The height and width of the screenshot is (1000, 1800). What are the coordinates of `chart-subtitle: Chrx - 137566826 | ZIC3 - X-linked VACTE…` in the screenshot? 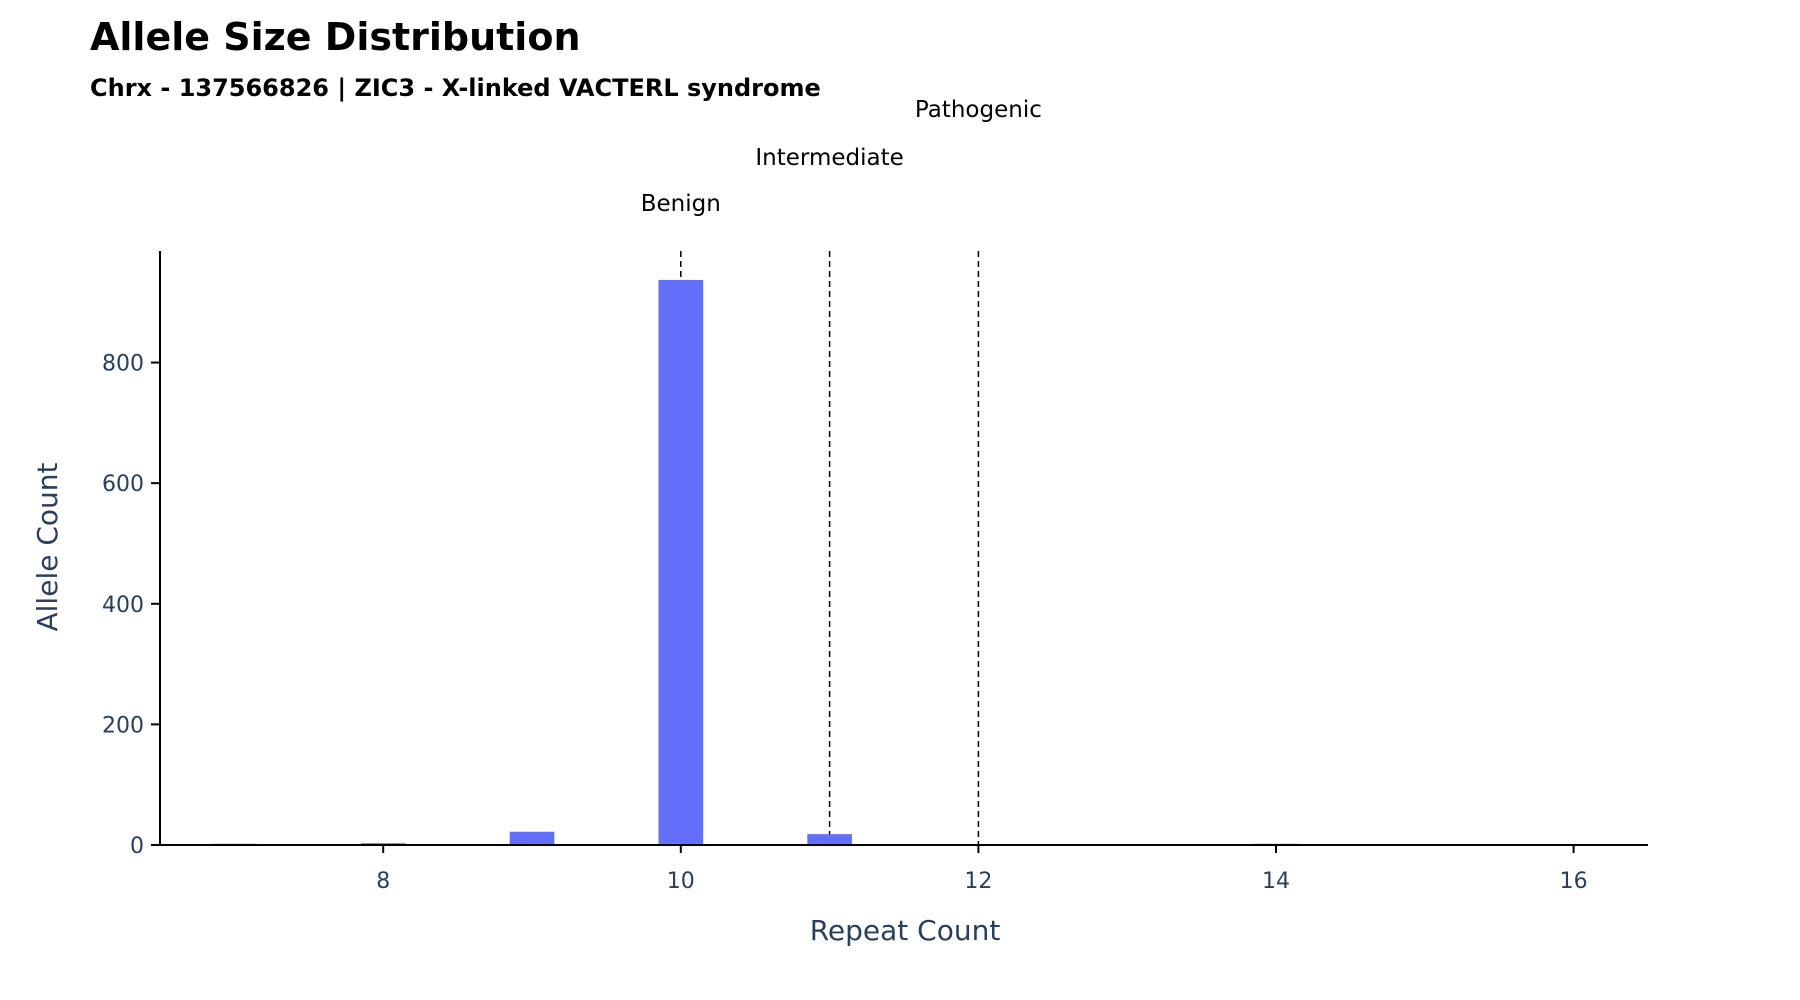 It's located at (455, 88).